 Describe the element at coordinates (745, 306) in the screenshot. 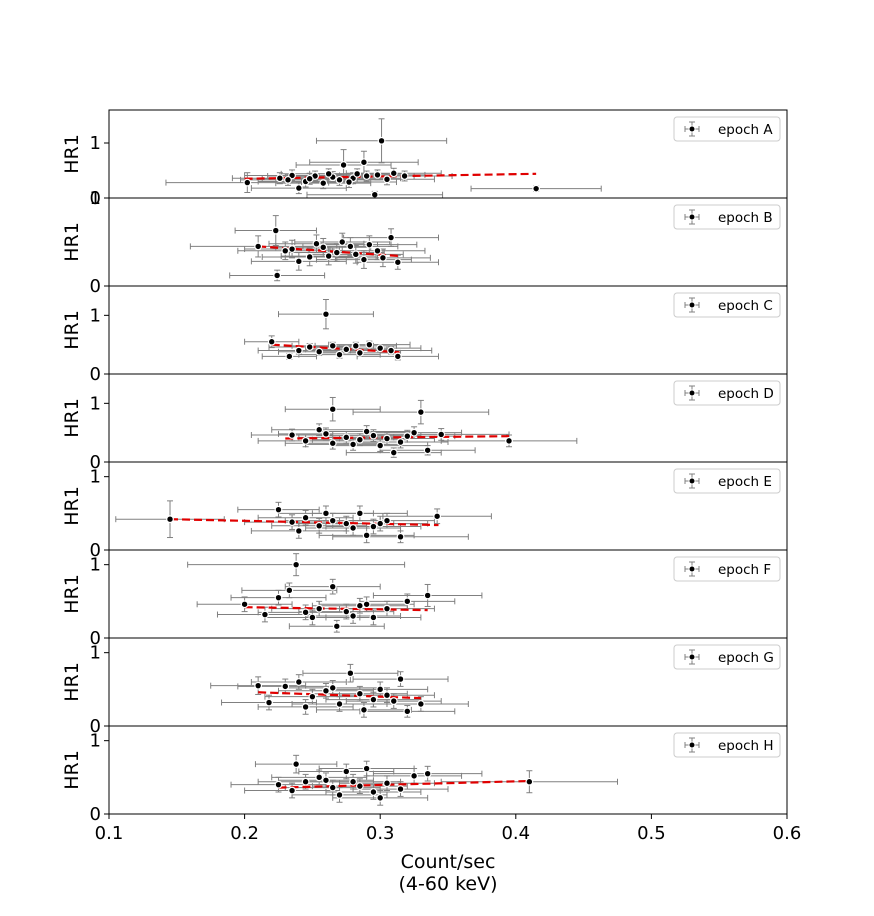

I see `legend-label: epoch C` at that location.